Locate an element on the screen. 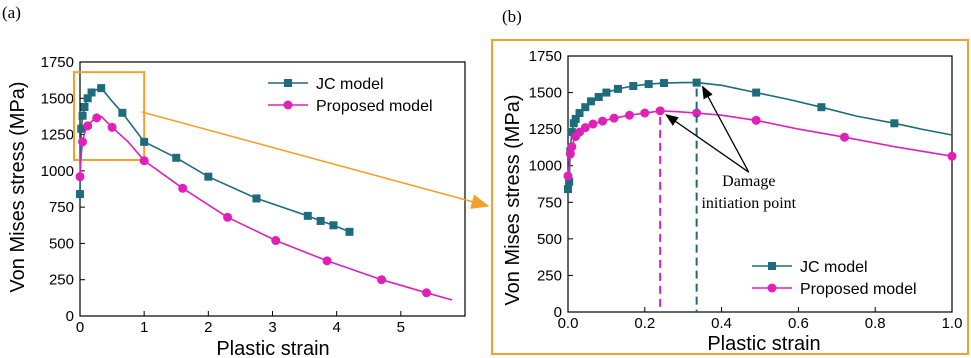 Image resolution: width=971 pixels, height=358 pixels. panel-a-legend: JC model Proposed model is located at coordinates (350, 95).